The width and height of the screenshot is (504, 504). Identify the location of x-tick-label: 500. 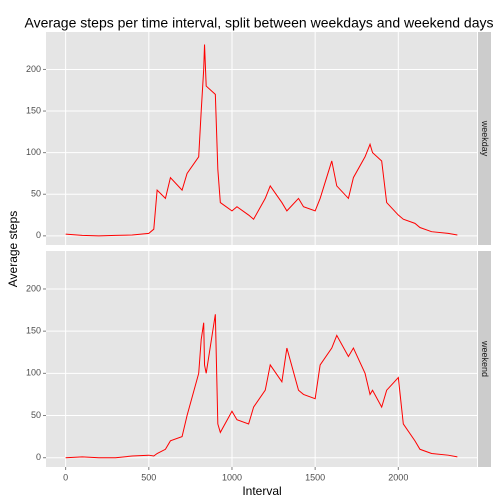
(148, 477).